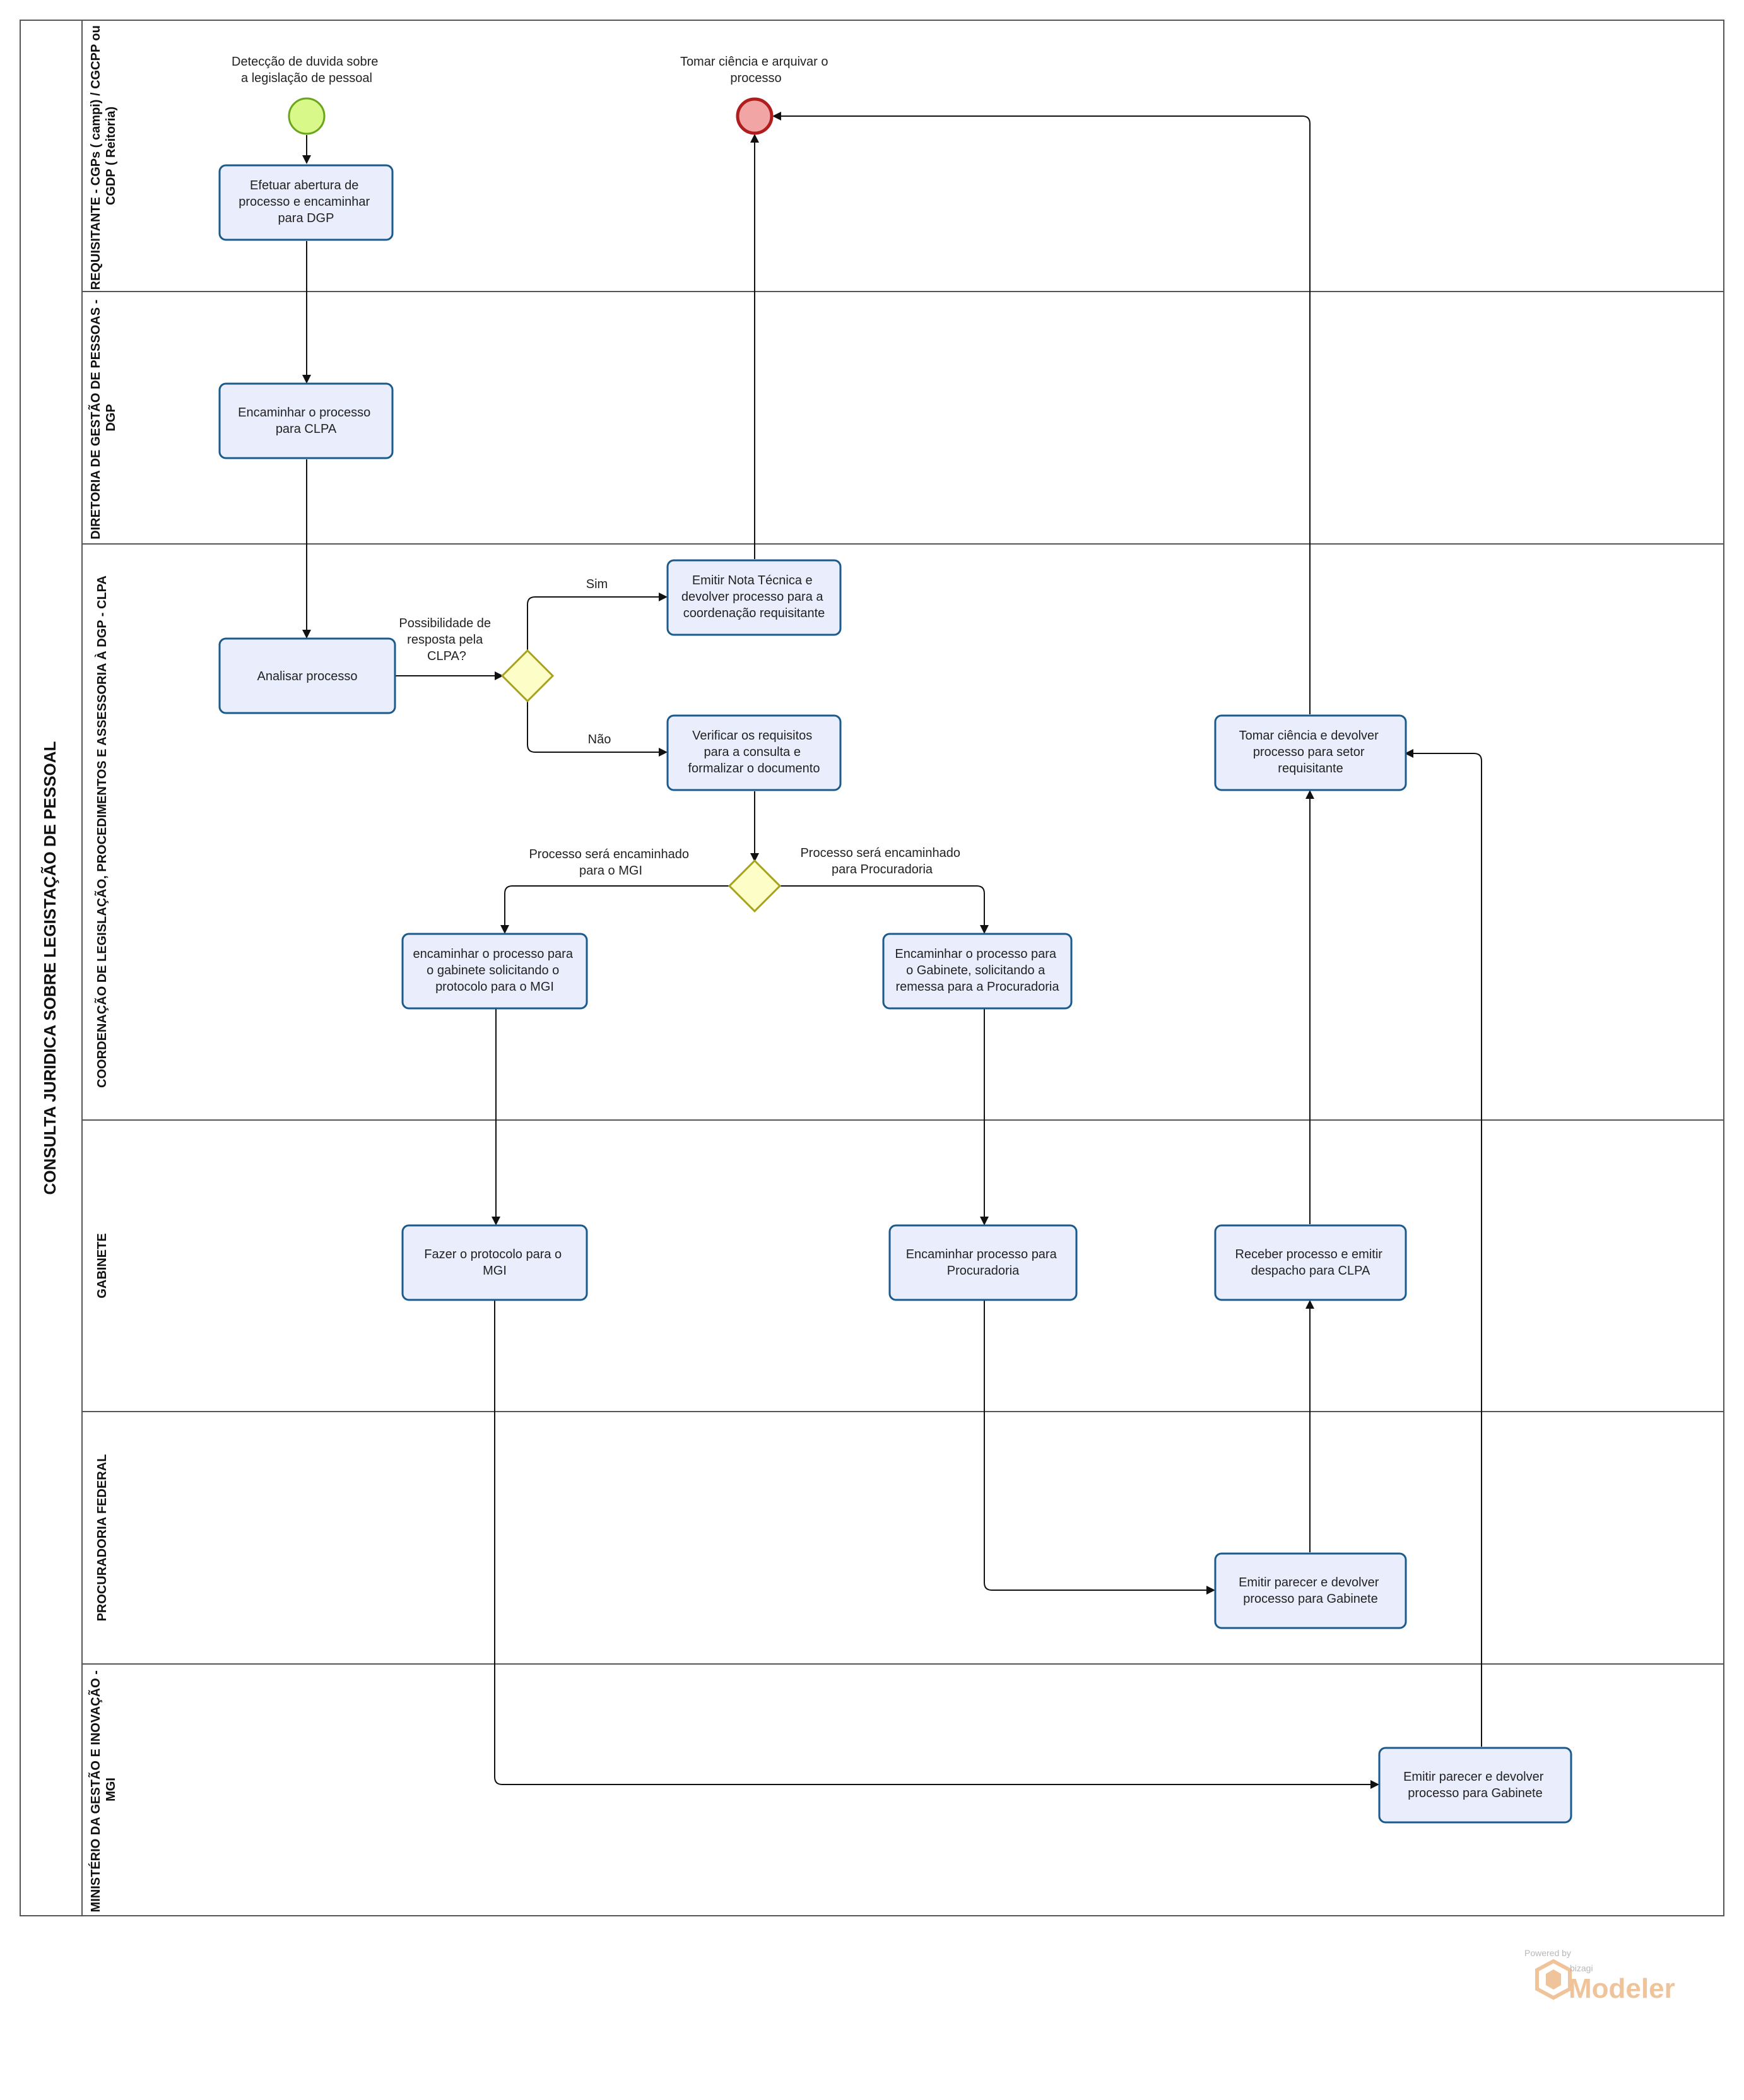 This screenshot has height=2100, width=1744. Describe the element at coordinates (756, 70) in the screenshot. I see `end-event-label: Tomar ciência e arquivar o processo` at that location.